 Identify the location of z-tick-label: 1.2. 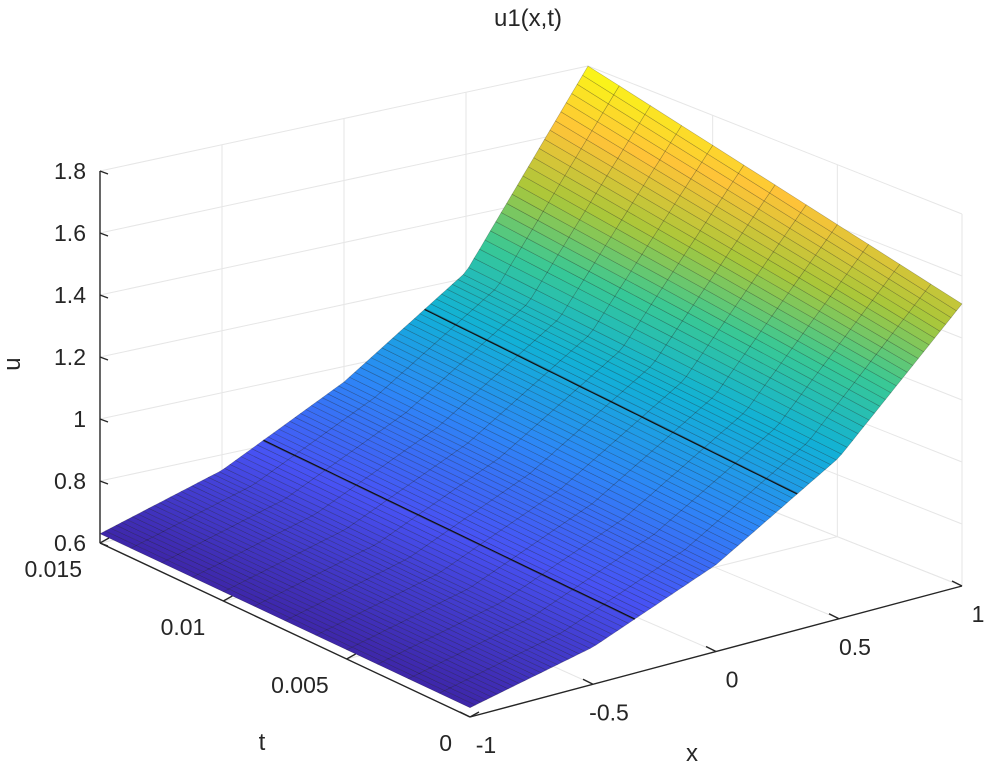
(70, 357).